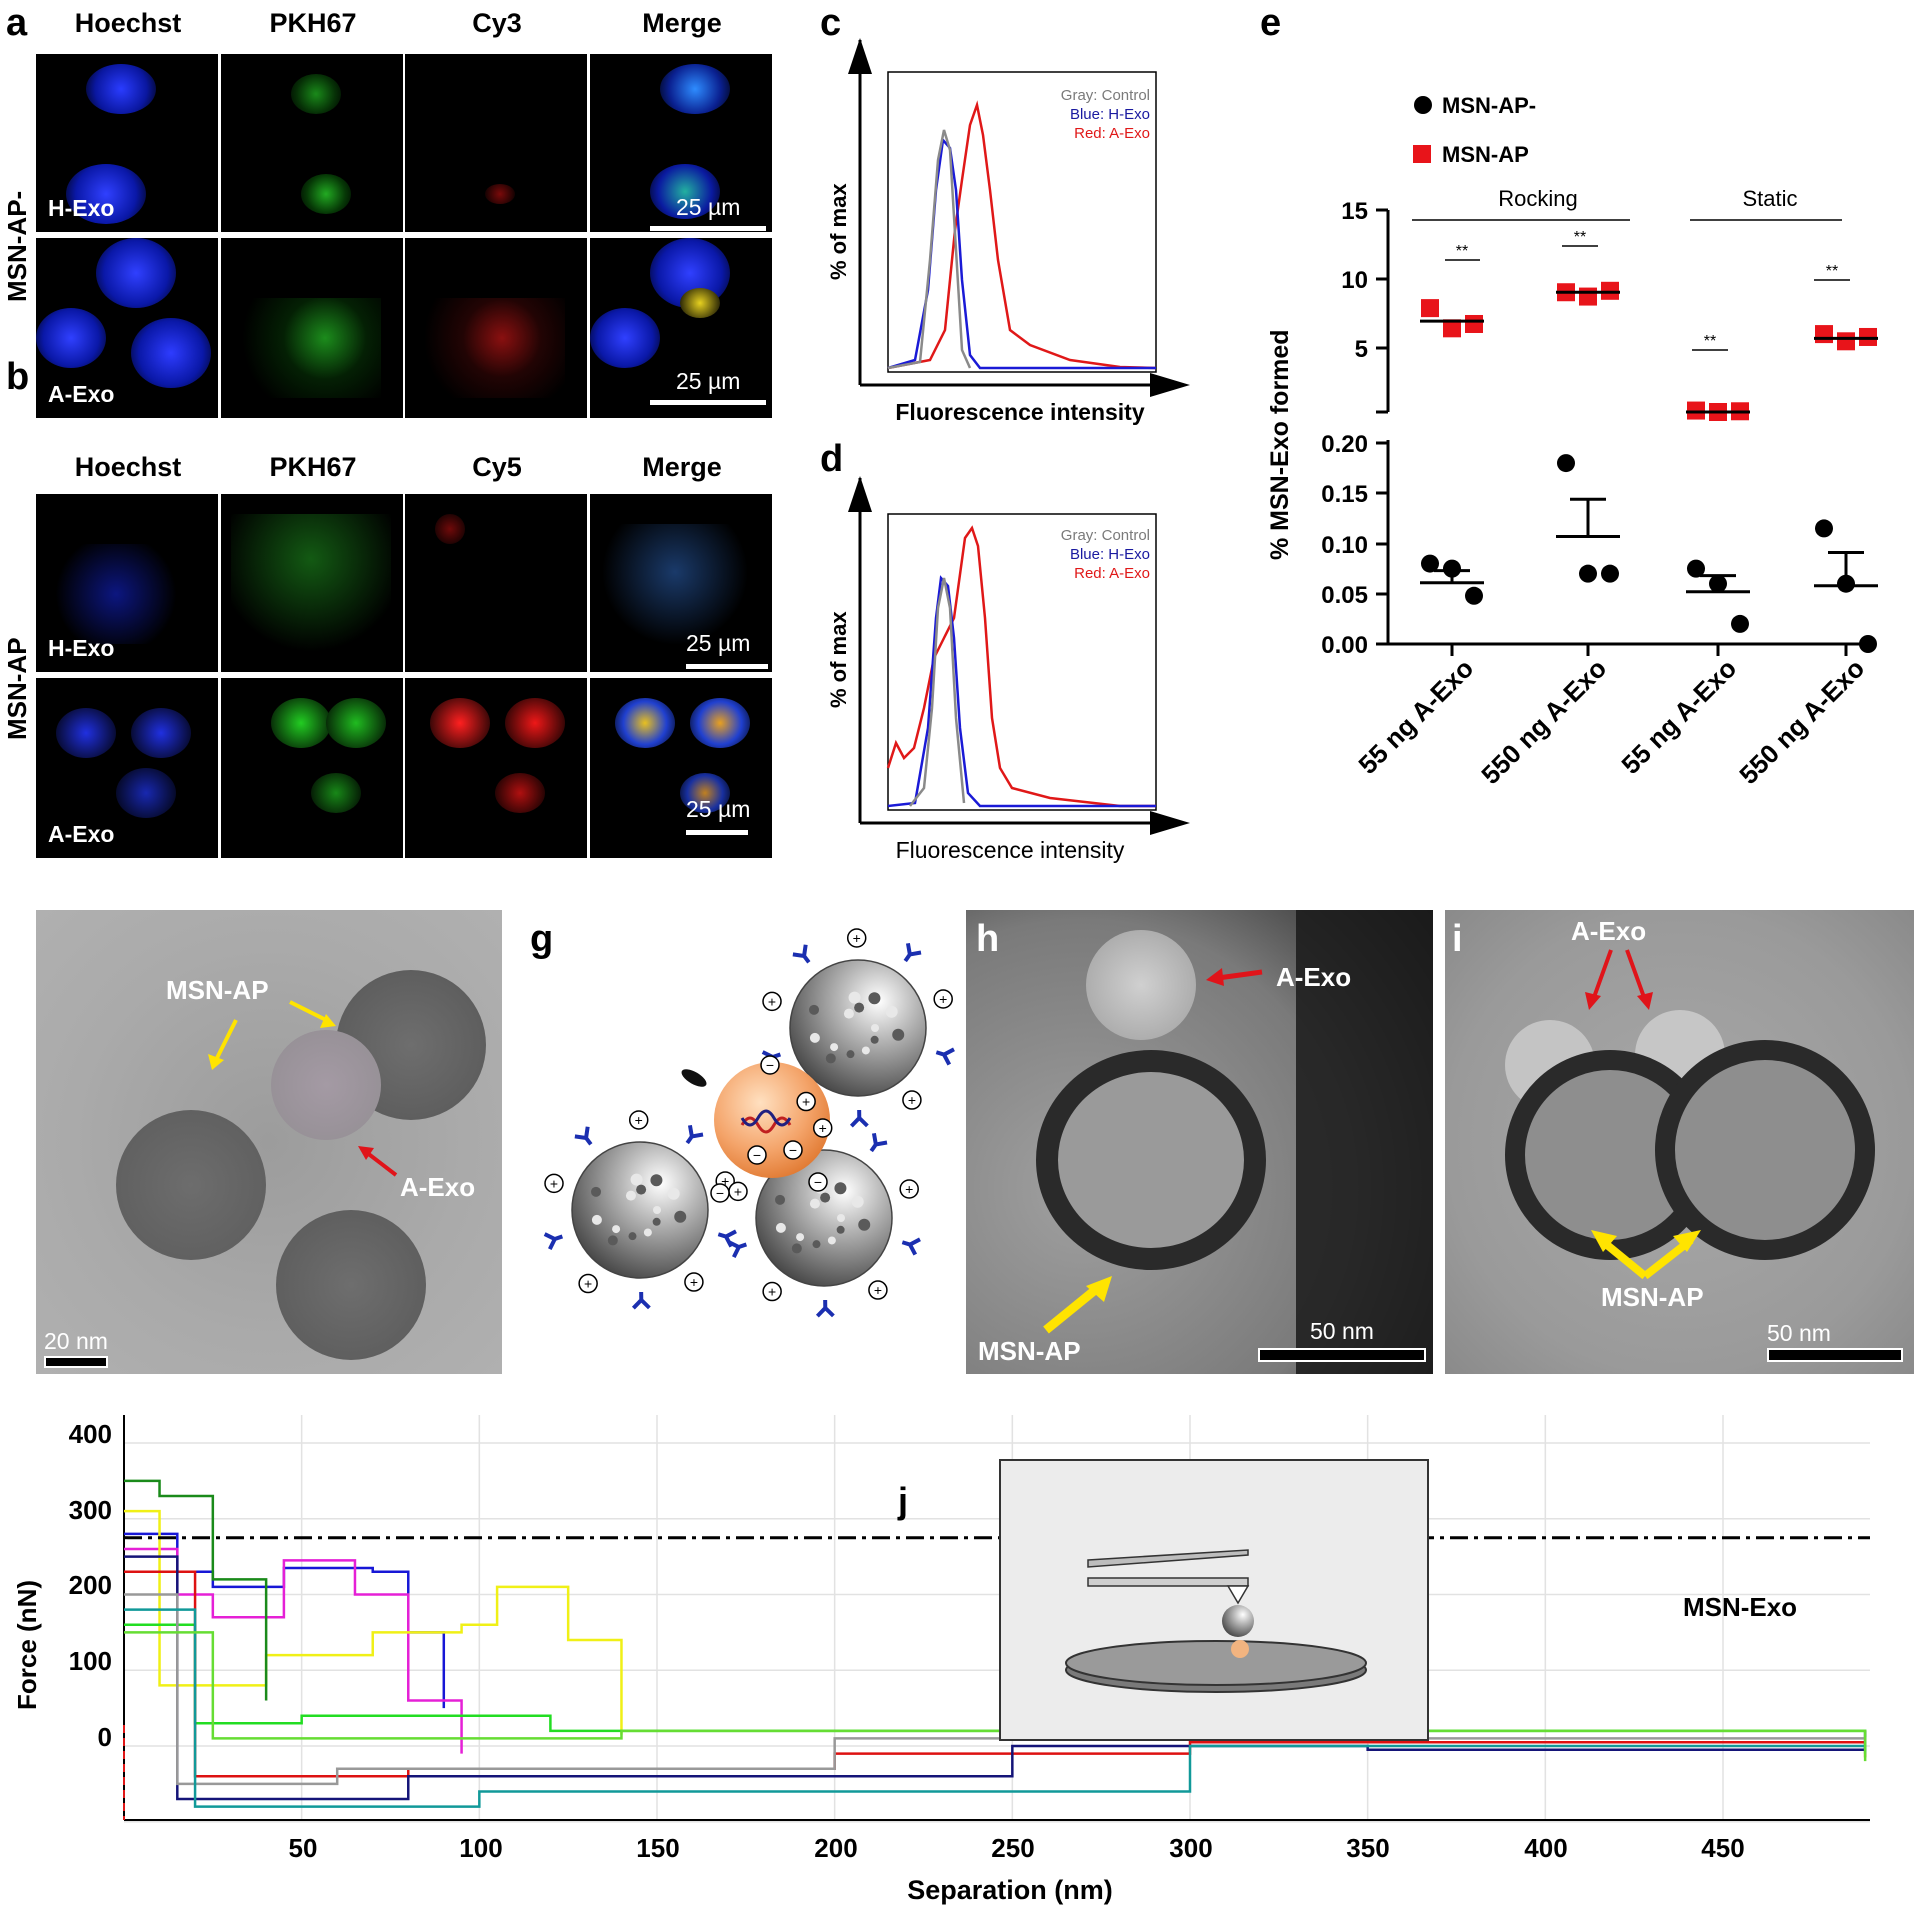  Describe the element at coordinates (127, 583) in the screenshot. I see `micrograph-b-hexo-hoechst: H-Exo` at that location.